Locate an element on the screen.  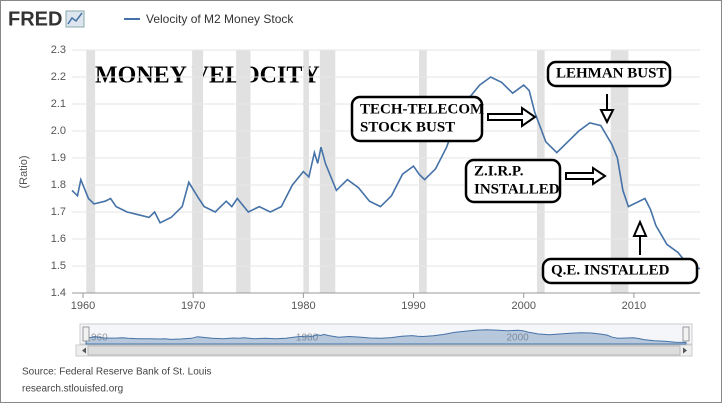
annotation-text: Q.E. INSTALLED is located at coordinates (610, 270).